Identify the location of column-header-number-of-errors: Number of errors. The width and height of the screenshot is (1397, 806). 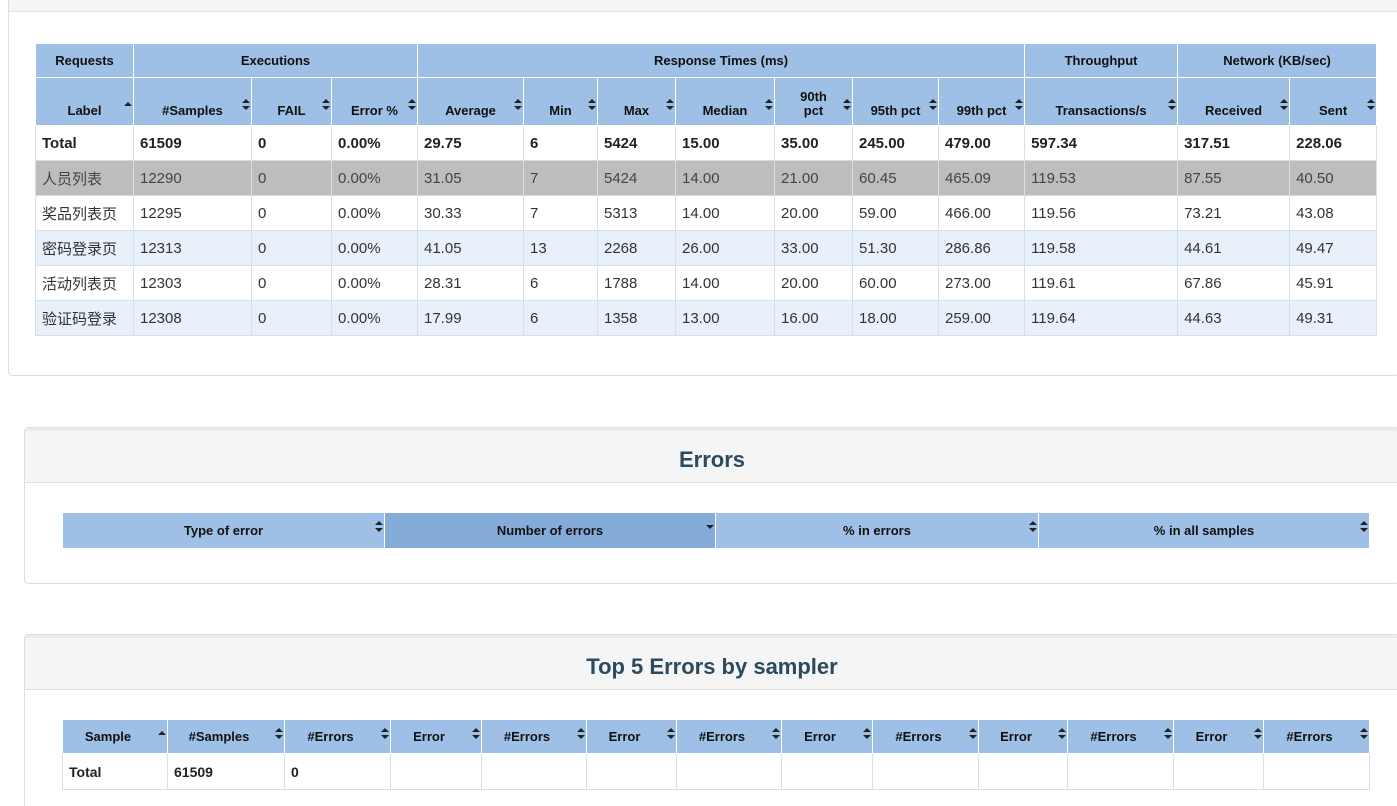
(550, 531).